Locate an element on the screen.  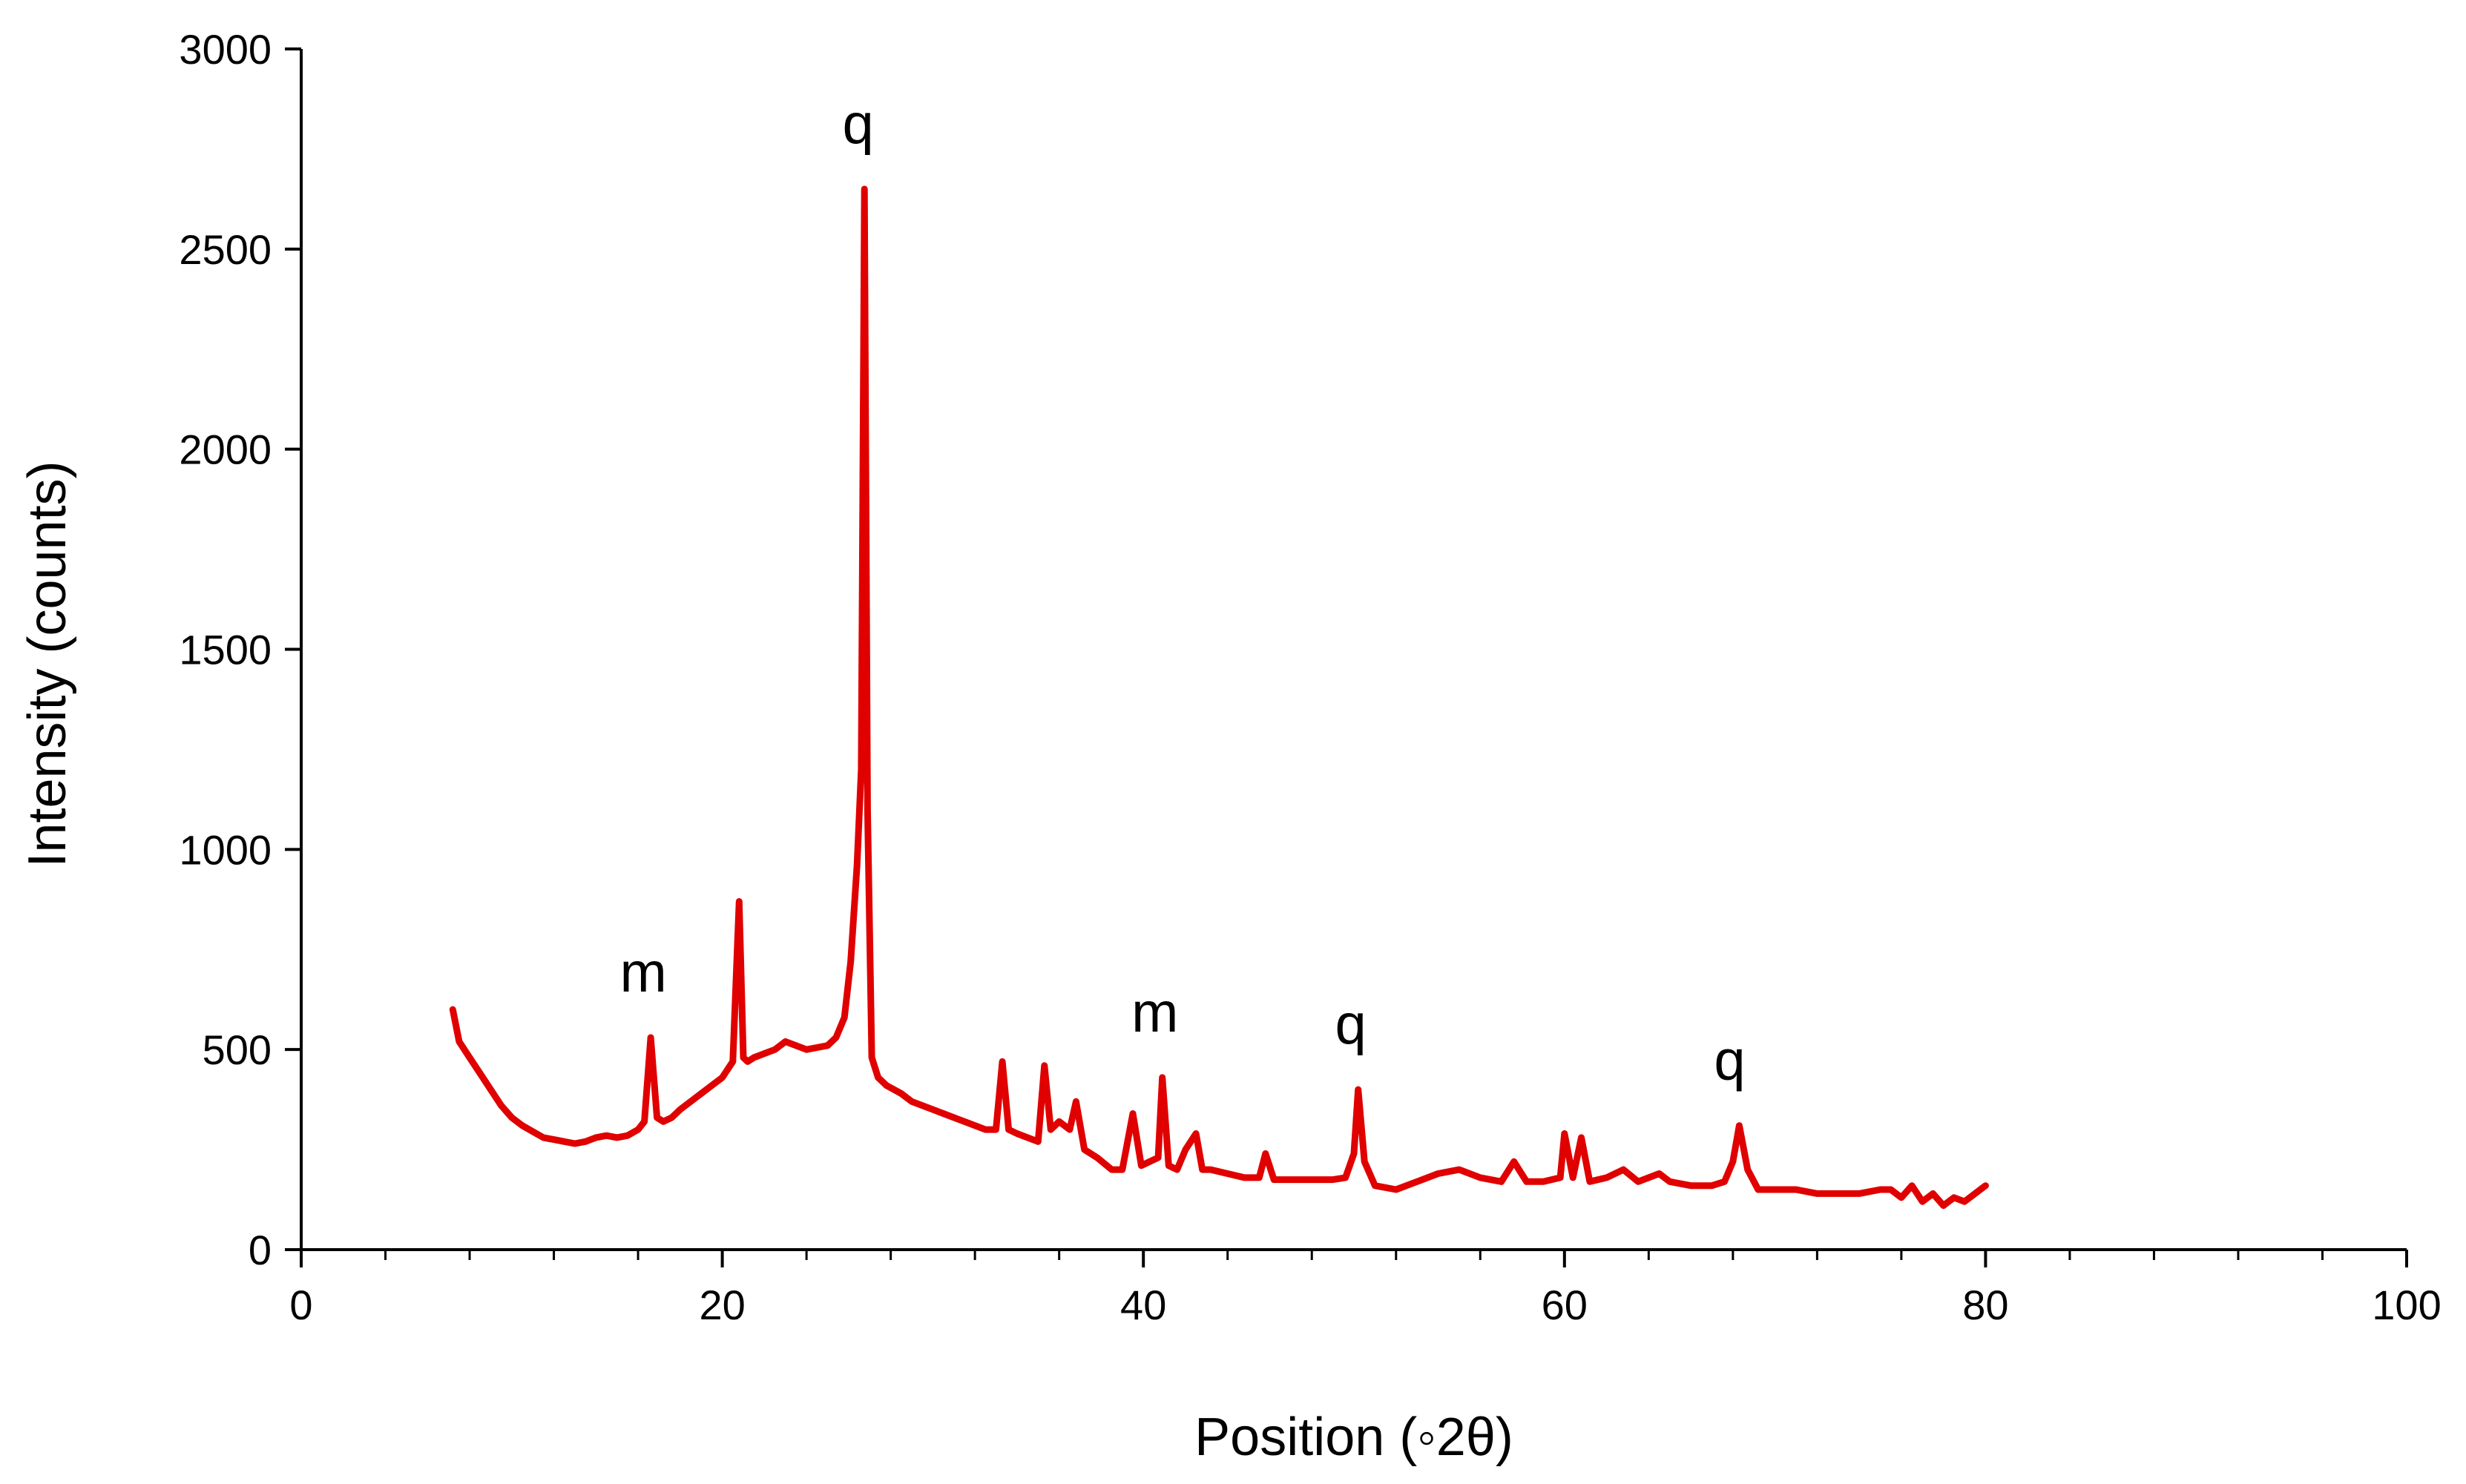
y-tick-label: 1000 is located at coordinates (225, 849).